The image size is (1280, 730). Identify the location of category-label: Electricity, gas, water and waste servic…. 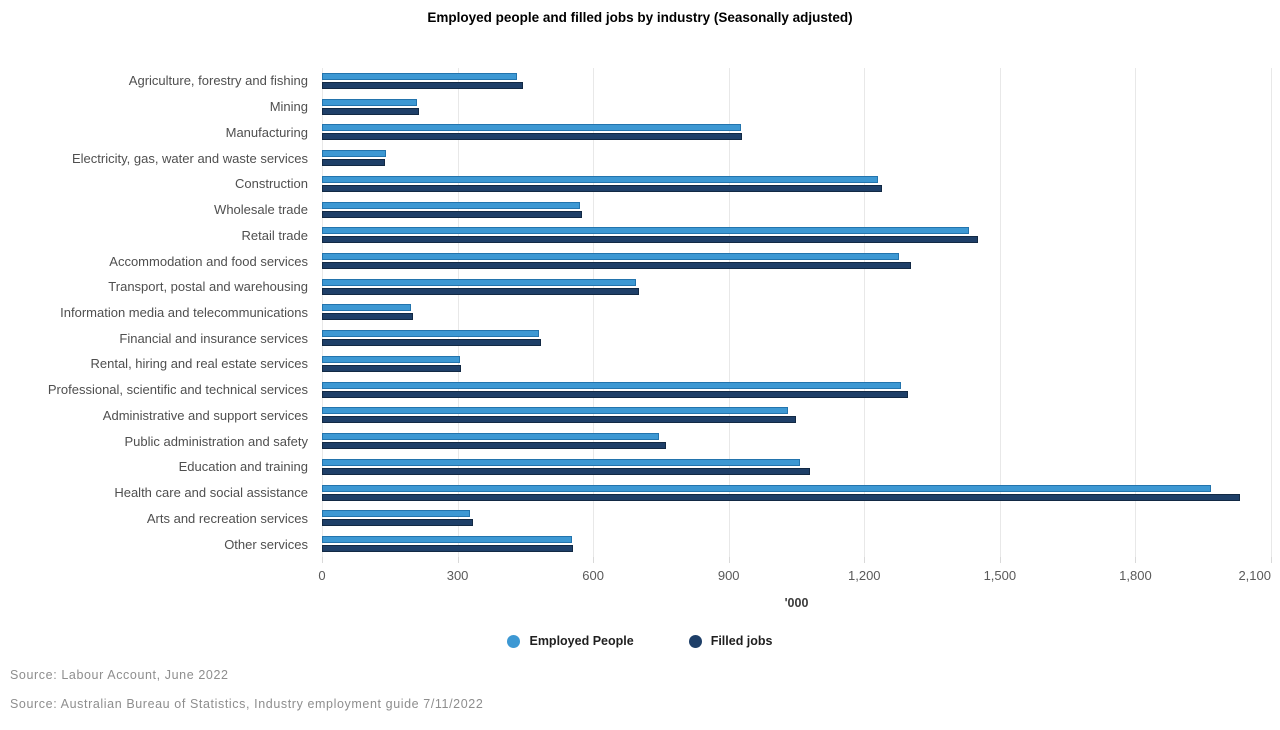
(189, 158).